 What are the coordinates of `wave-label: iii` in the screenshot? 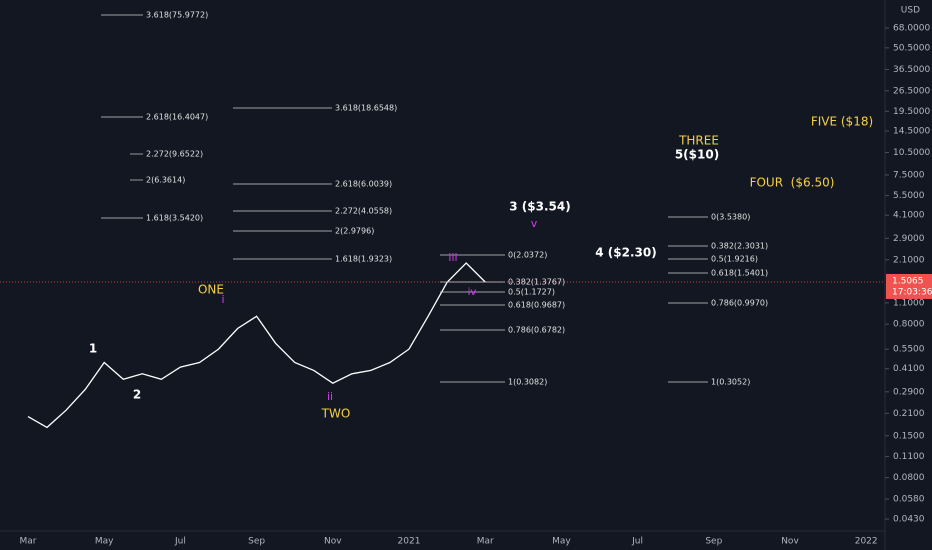 It's located at (452, 257).